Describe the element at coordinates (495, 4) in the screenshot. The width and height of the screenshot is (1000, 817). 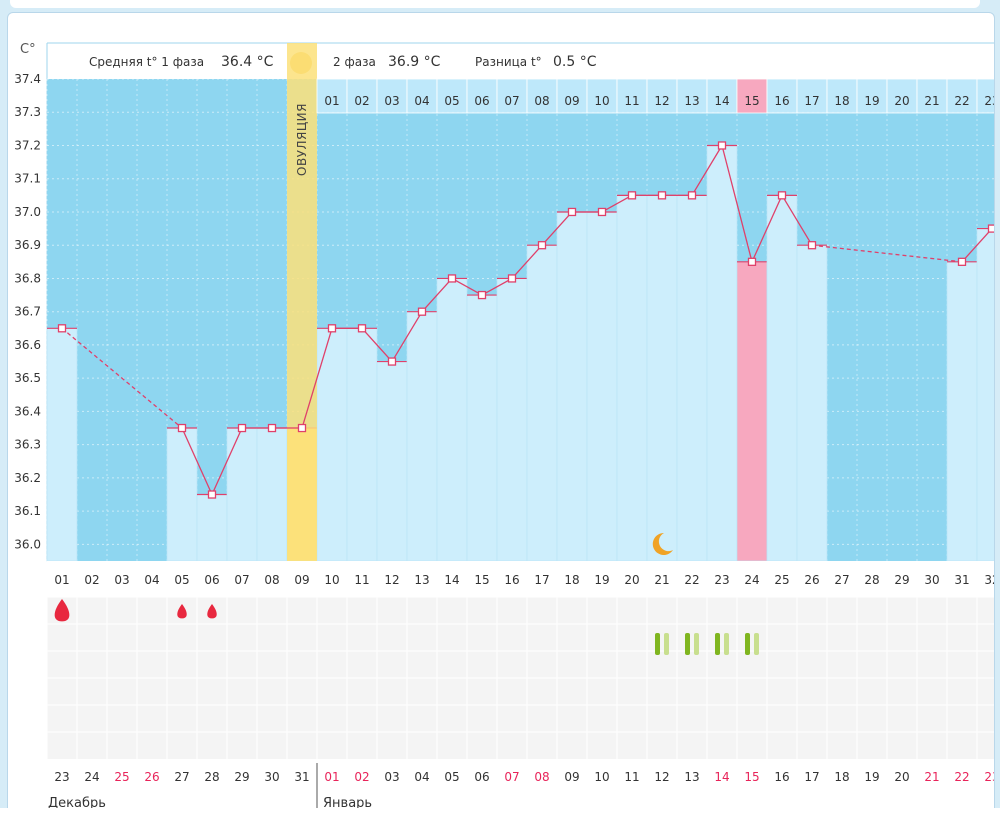
I see `top-bar` at that location.